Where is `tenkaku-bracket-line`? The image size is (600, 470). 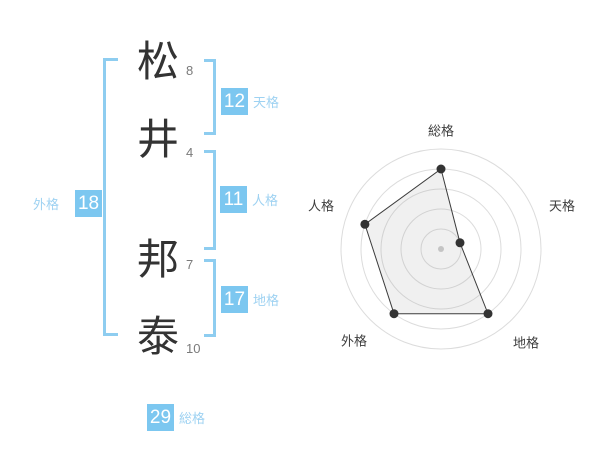 tenkaku-bracket-line is located at coordinates (214, 97).